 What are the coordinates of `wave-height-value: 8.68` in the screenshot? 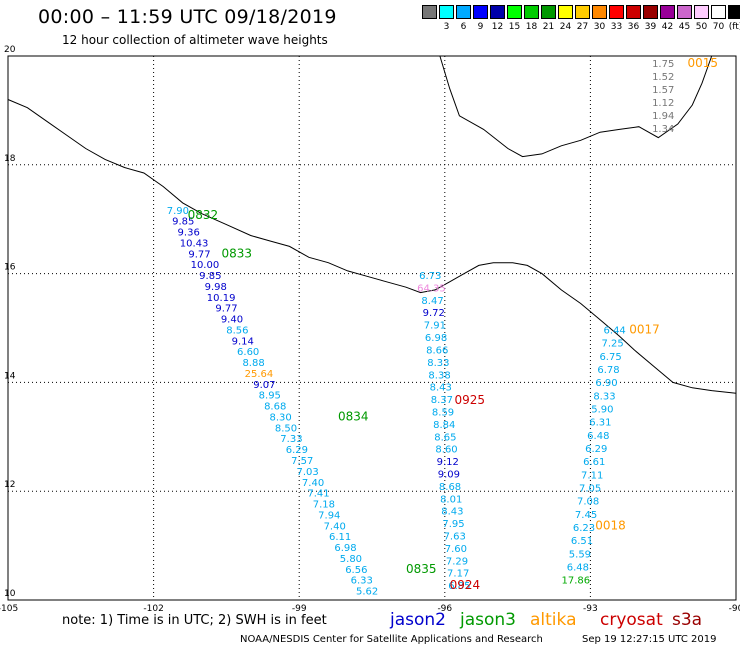 It's located at (275, 407).